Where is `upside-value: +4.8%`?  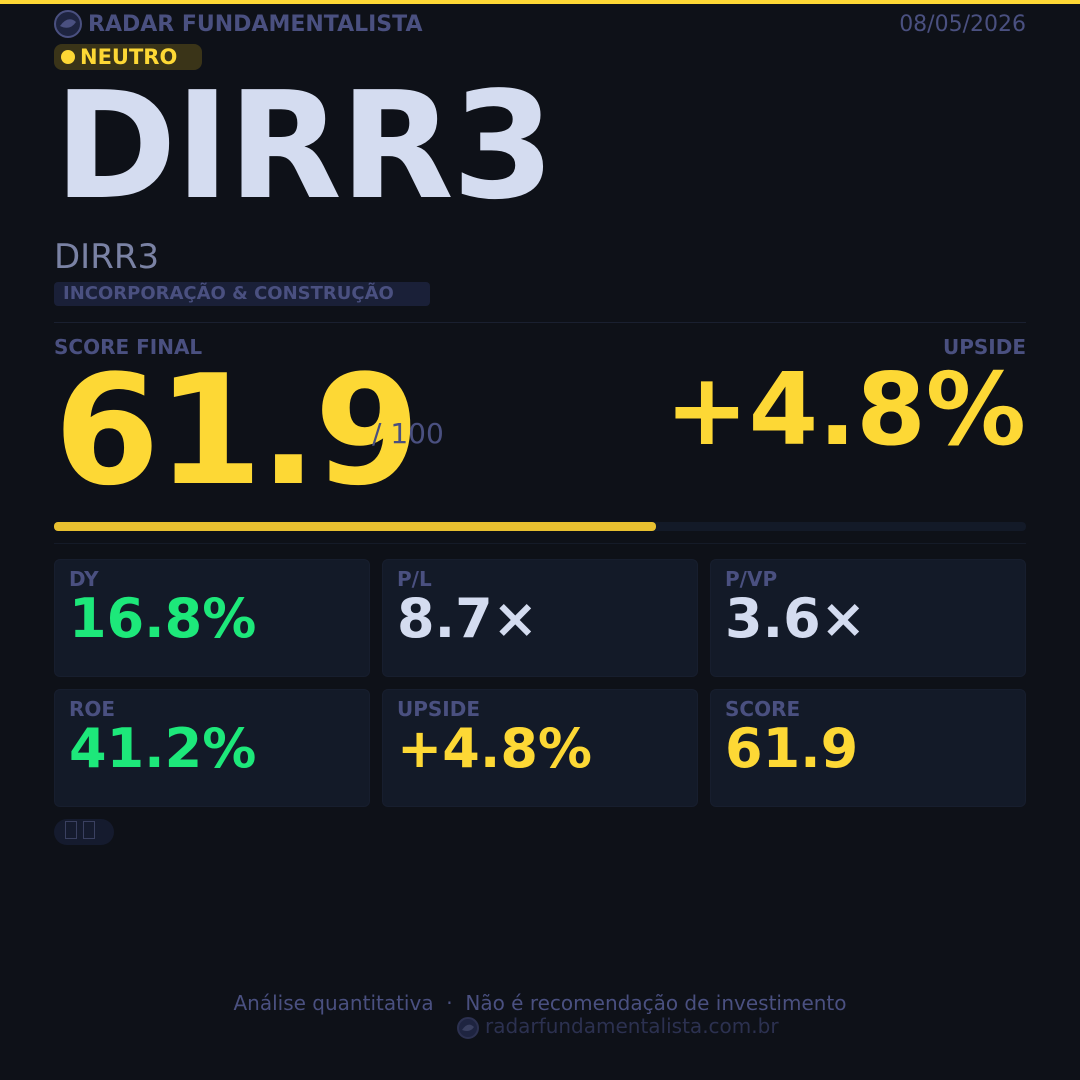 upside-value: +4.8% is located at coordinates (845, 409).